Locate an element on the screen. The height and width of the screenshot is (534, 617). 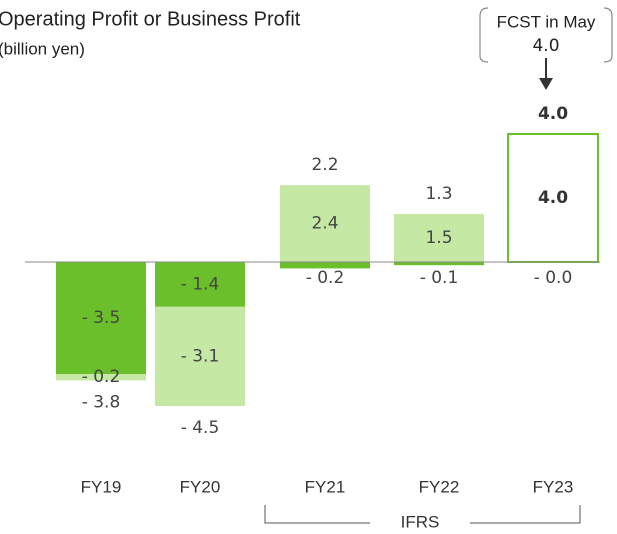
value-label: 2.4 is located at coordinates (324, 224).